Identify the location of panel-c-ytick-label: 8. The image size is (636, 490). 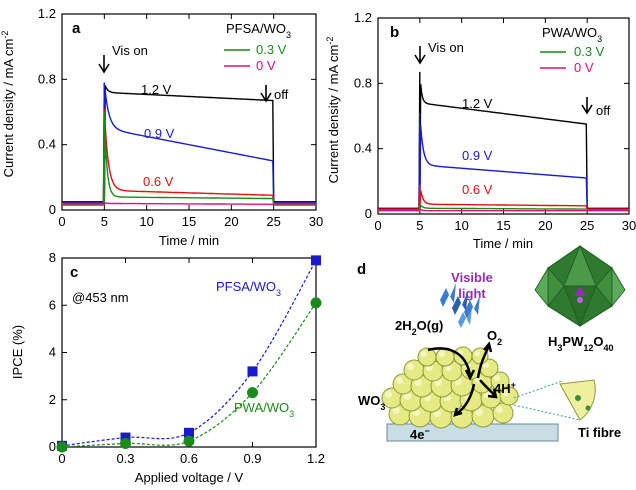
(52, 257).